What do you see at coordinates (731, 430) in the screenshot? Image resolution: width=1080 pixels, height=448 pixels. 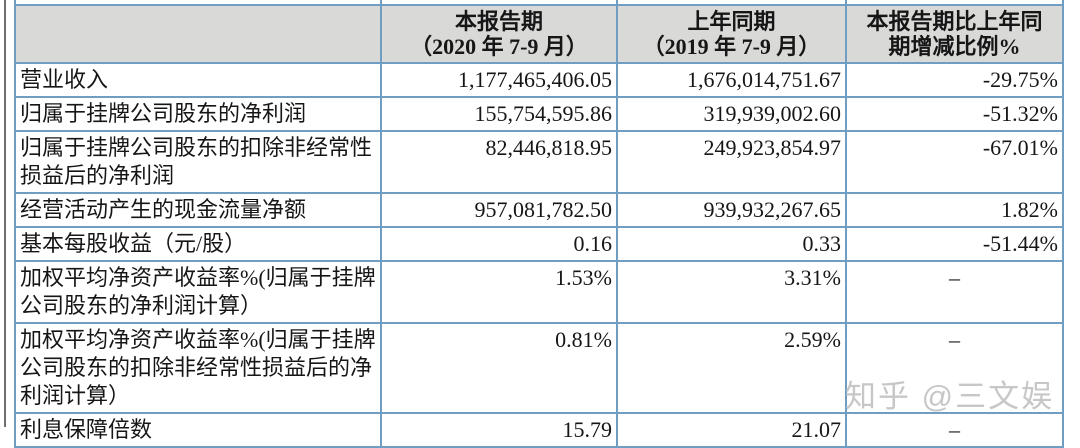 I see `prior-period-value: 21.07` at bounding box center [731, 430].